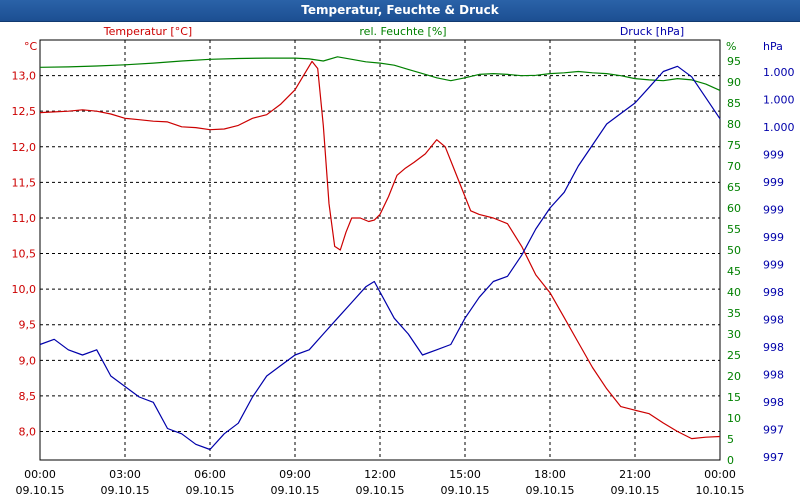  I want to click on temperature-tick-label: 13,0, so click(24, 76).